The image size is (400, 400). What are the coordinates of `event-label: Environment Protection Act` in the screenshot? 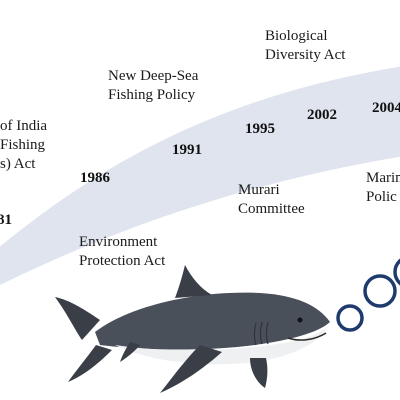 It's located at (122, 251).